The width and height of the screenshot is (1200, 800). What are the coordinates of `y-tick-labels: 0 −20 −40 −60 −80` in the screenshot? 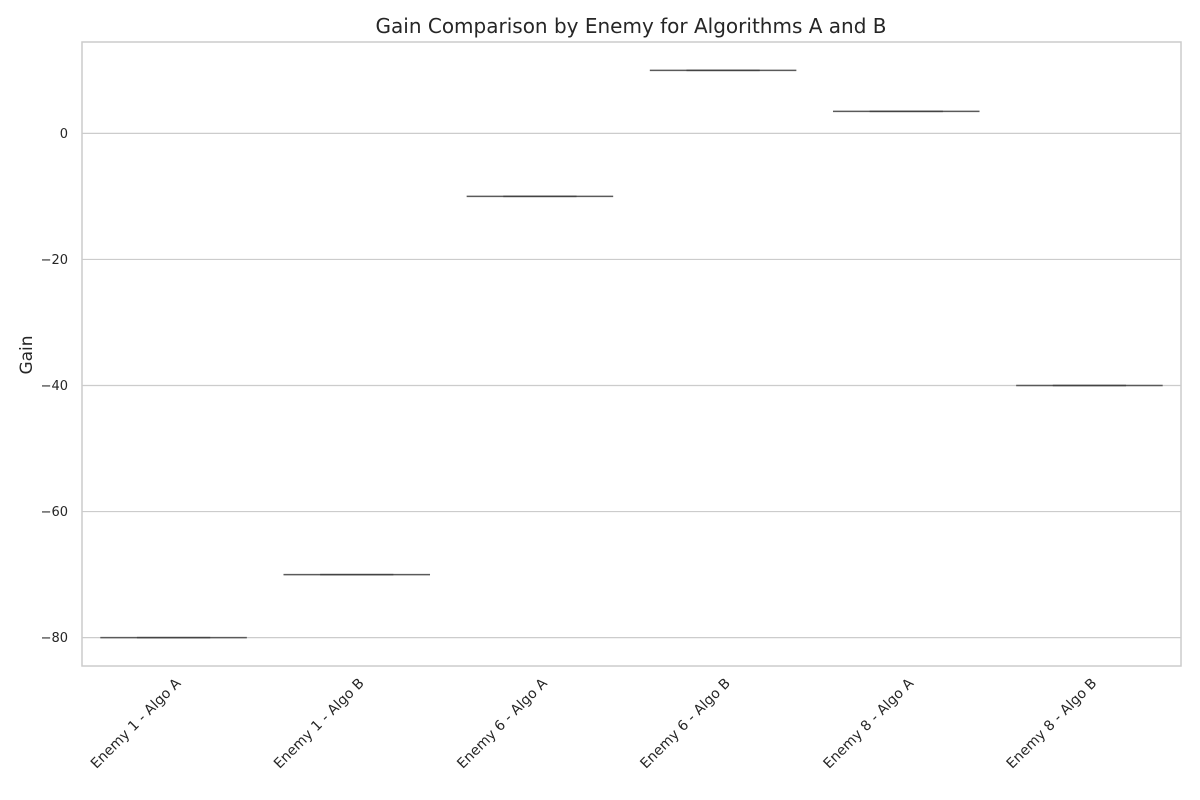 It's located at (54, 386).